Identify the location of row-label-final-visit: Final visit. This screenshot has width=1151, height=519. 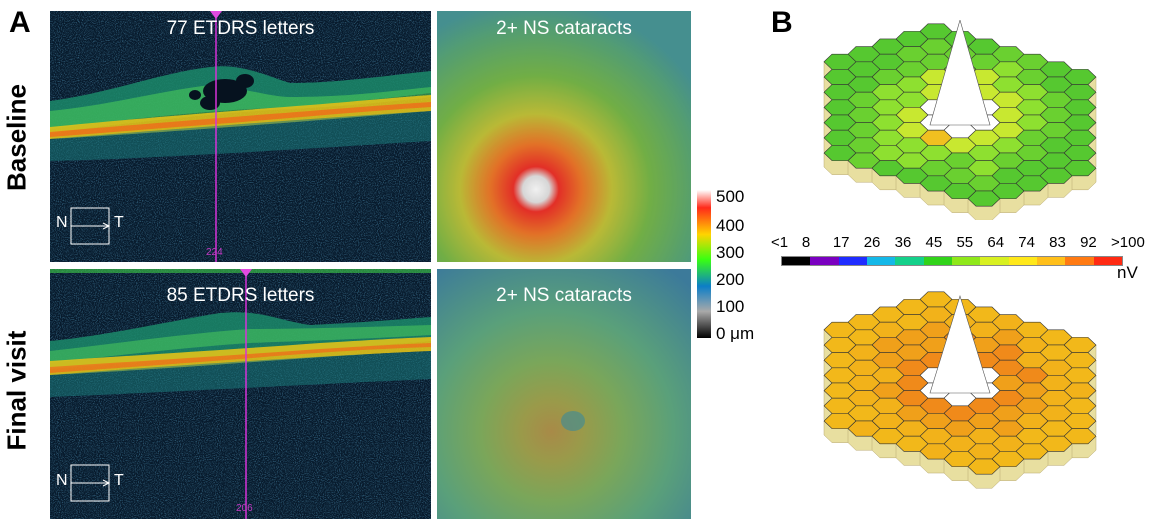
(16, 390).